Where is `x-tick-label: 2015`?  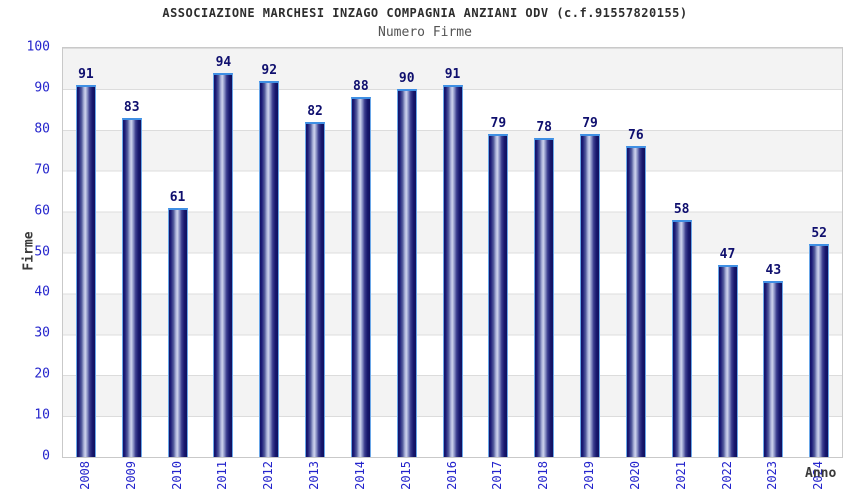
x-tick-label: 2015 is located at coordinates (405, 475).